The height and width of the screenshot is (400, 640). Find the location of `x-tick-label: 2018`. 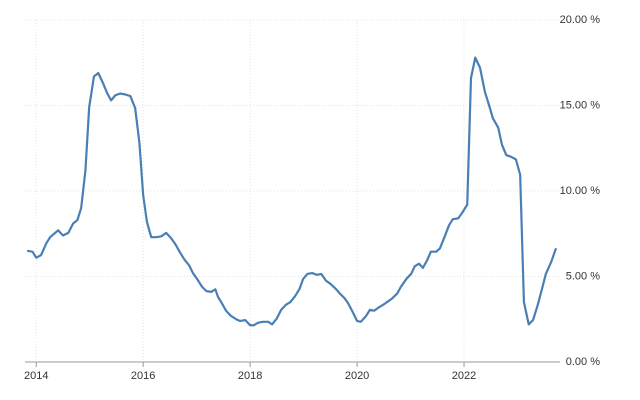

x-tick-label: 2018 is located at coordinates (250, 376).